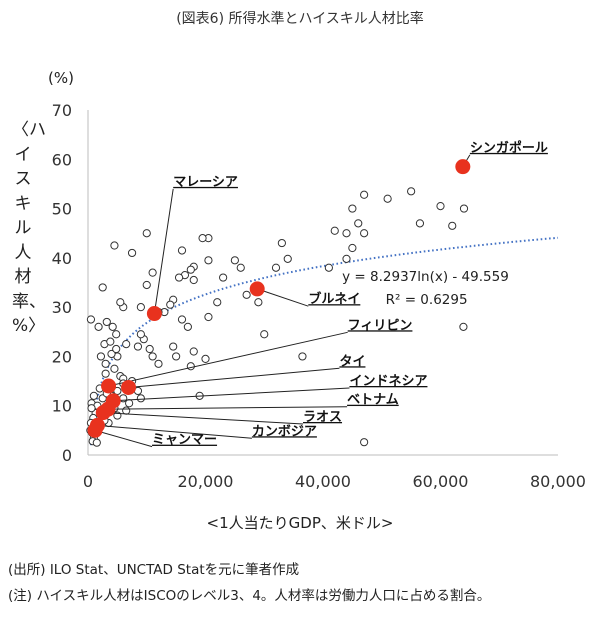  Describe the element at coordinates (67, 455) in the screenshot. I see `y-tick-label: 0` at that location.